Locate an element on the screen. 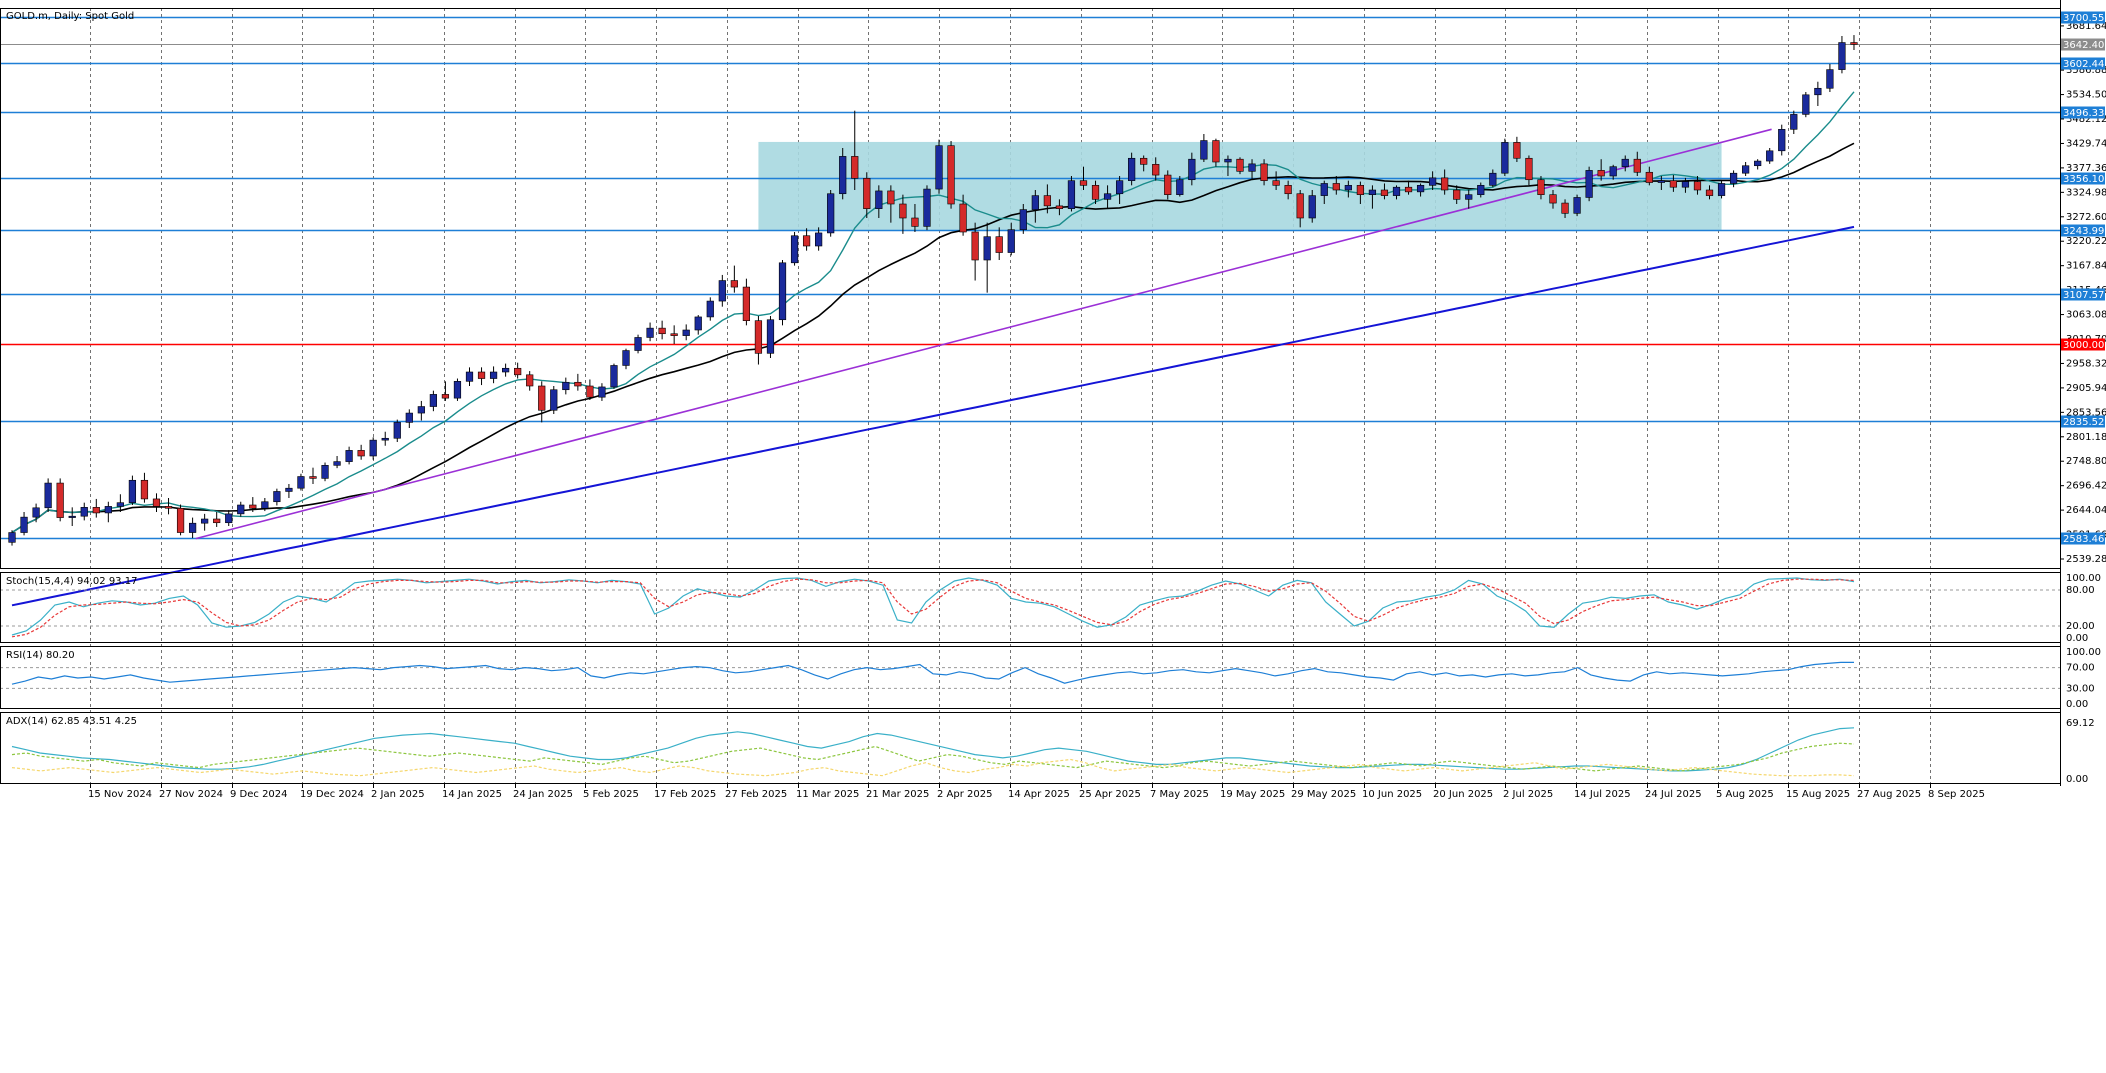 The height and width of the screenshot is (1073, 2106). adx-title: ADX(14) 62.85 43.51 4.25 is located at coordinates (71, 721).